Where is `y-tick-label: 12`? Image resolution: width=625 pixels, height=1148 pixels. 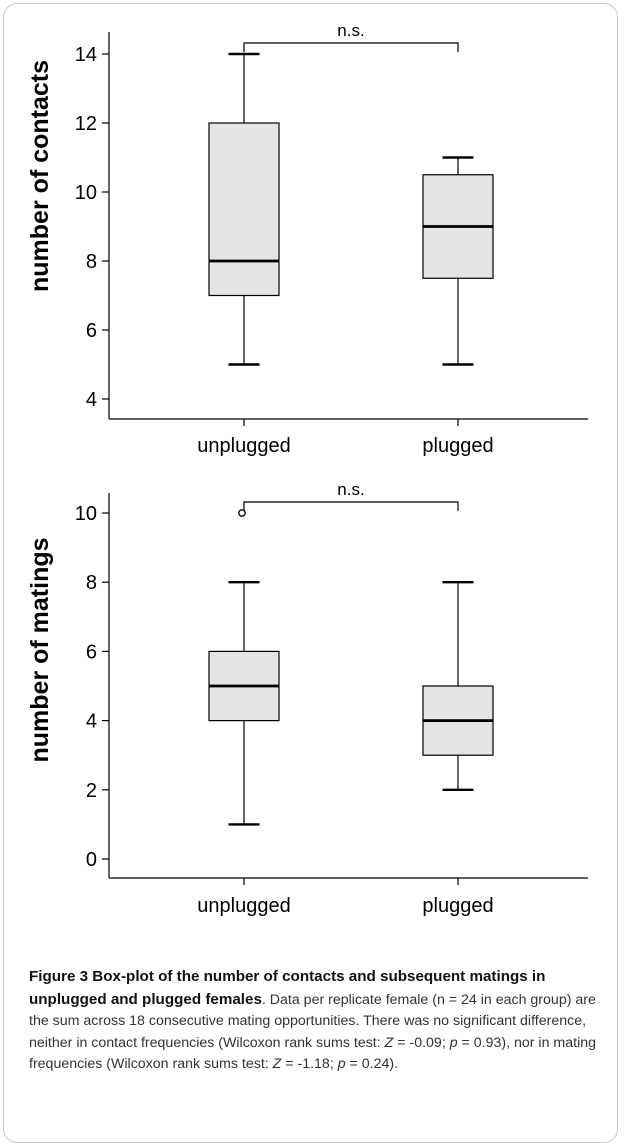
y-tick-label: 12 is located at coordinates (86, 124).